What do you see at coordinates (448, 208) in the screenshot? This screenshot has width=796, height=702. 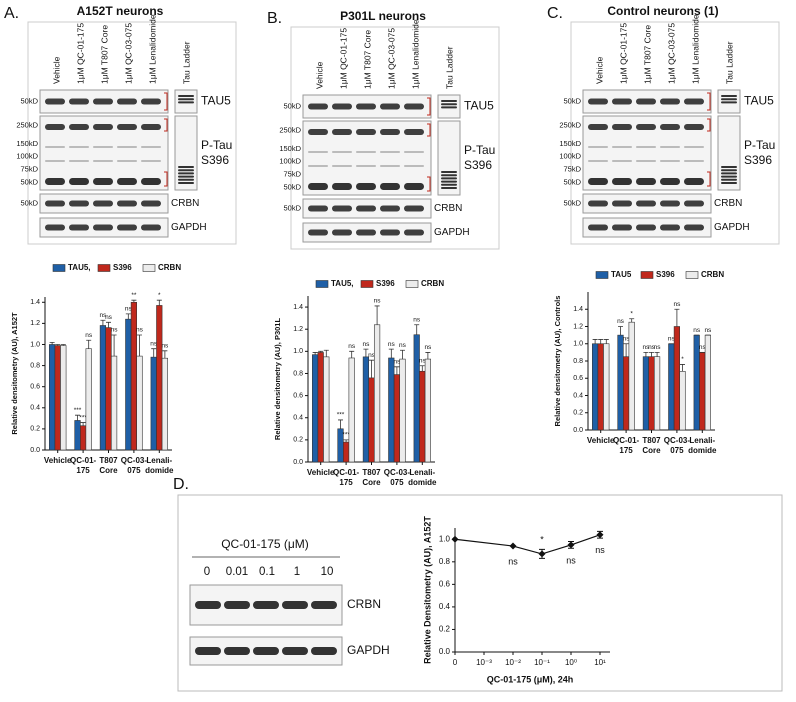 I see `band-label: CRBN` at bounding box center [448, 208].